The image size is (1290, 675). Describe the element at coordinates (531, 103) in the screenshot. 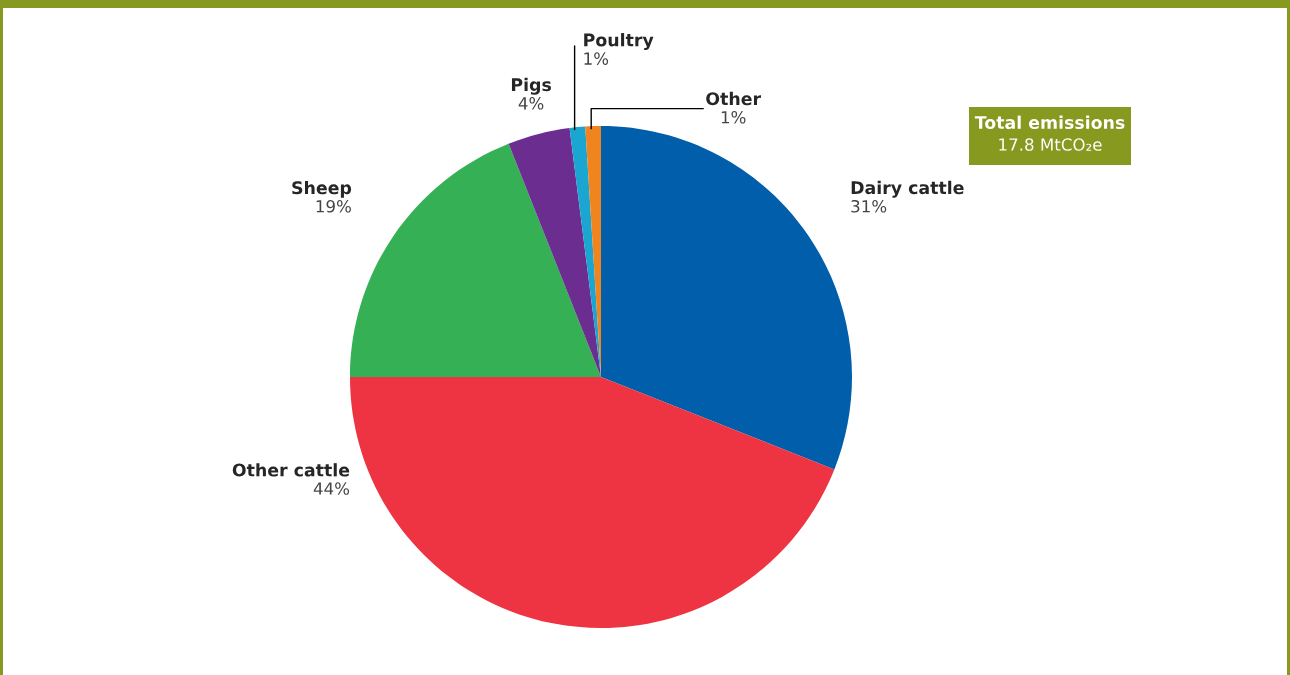

I see `data-label: 4%` at that location.